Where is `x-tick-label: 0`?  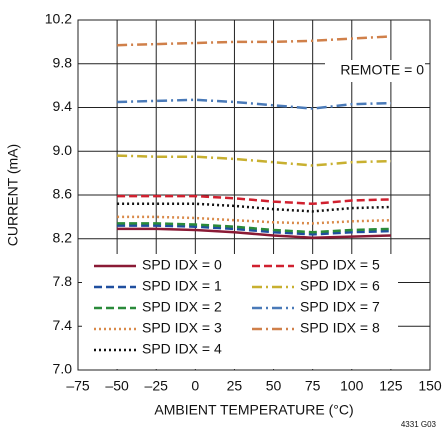 x-tick-label: 0 is located at coordinates (195, 386).